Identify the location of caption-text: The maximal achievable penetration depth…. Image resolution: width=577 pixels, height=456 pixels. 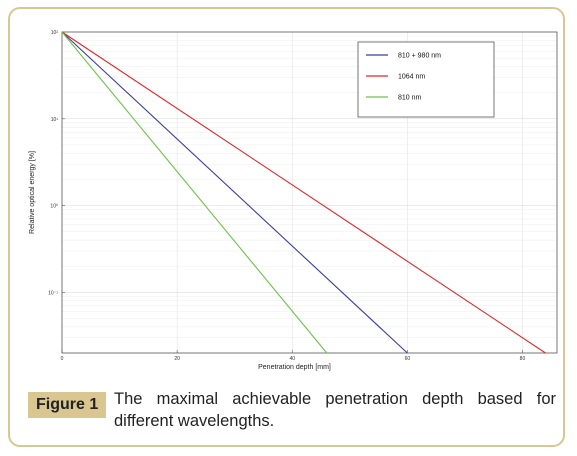
(335, 410).